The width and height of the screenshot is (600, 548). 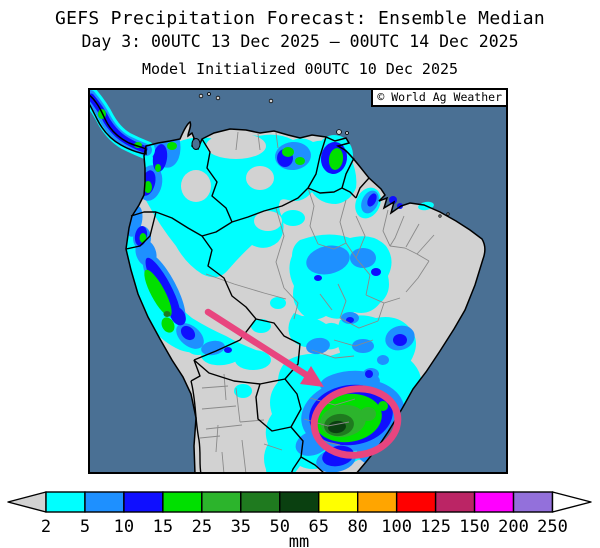 What do you see at coordinates (196, 144) in the screenshot?
I see `lake-maracaibo` at bounding box center [196, 144].